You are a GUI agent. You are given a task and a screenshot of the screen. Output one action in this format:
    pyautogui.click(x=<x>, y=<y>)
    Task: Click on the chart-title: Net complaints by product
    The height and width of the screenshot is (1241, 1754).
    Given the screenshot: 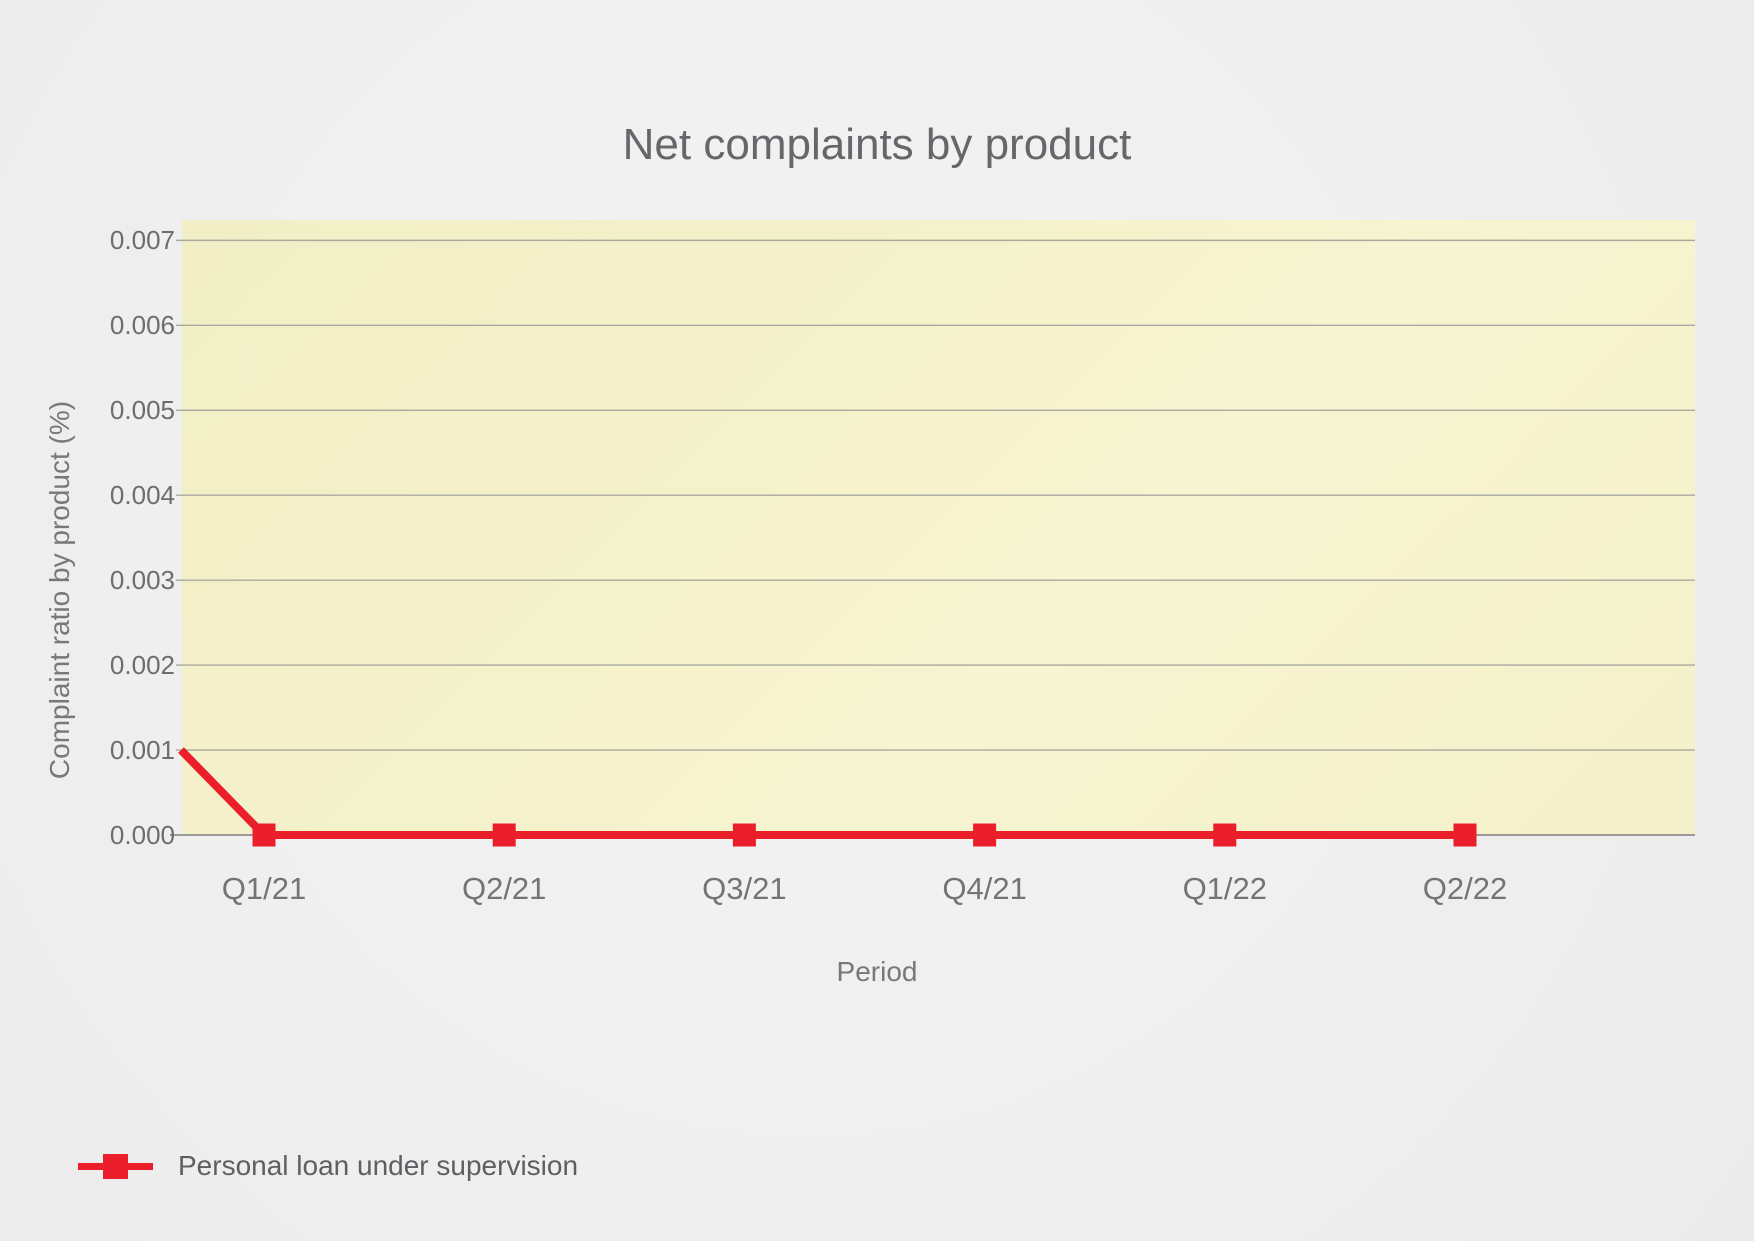 What is the action you would take?
    pyautogui.click(x=877, y=144)
    